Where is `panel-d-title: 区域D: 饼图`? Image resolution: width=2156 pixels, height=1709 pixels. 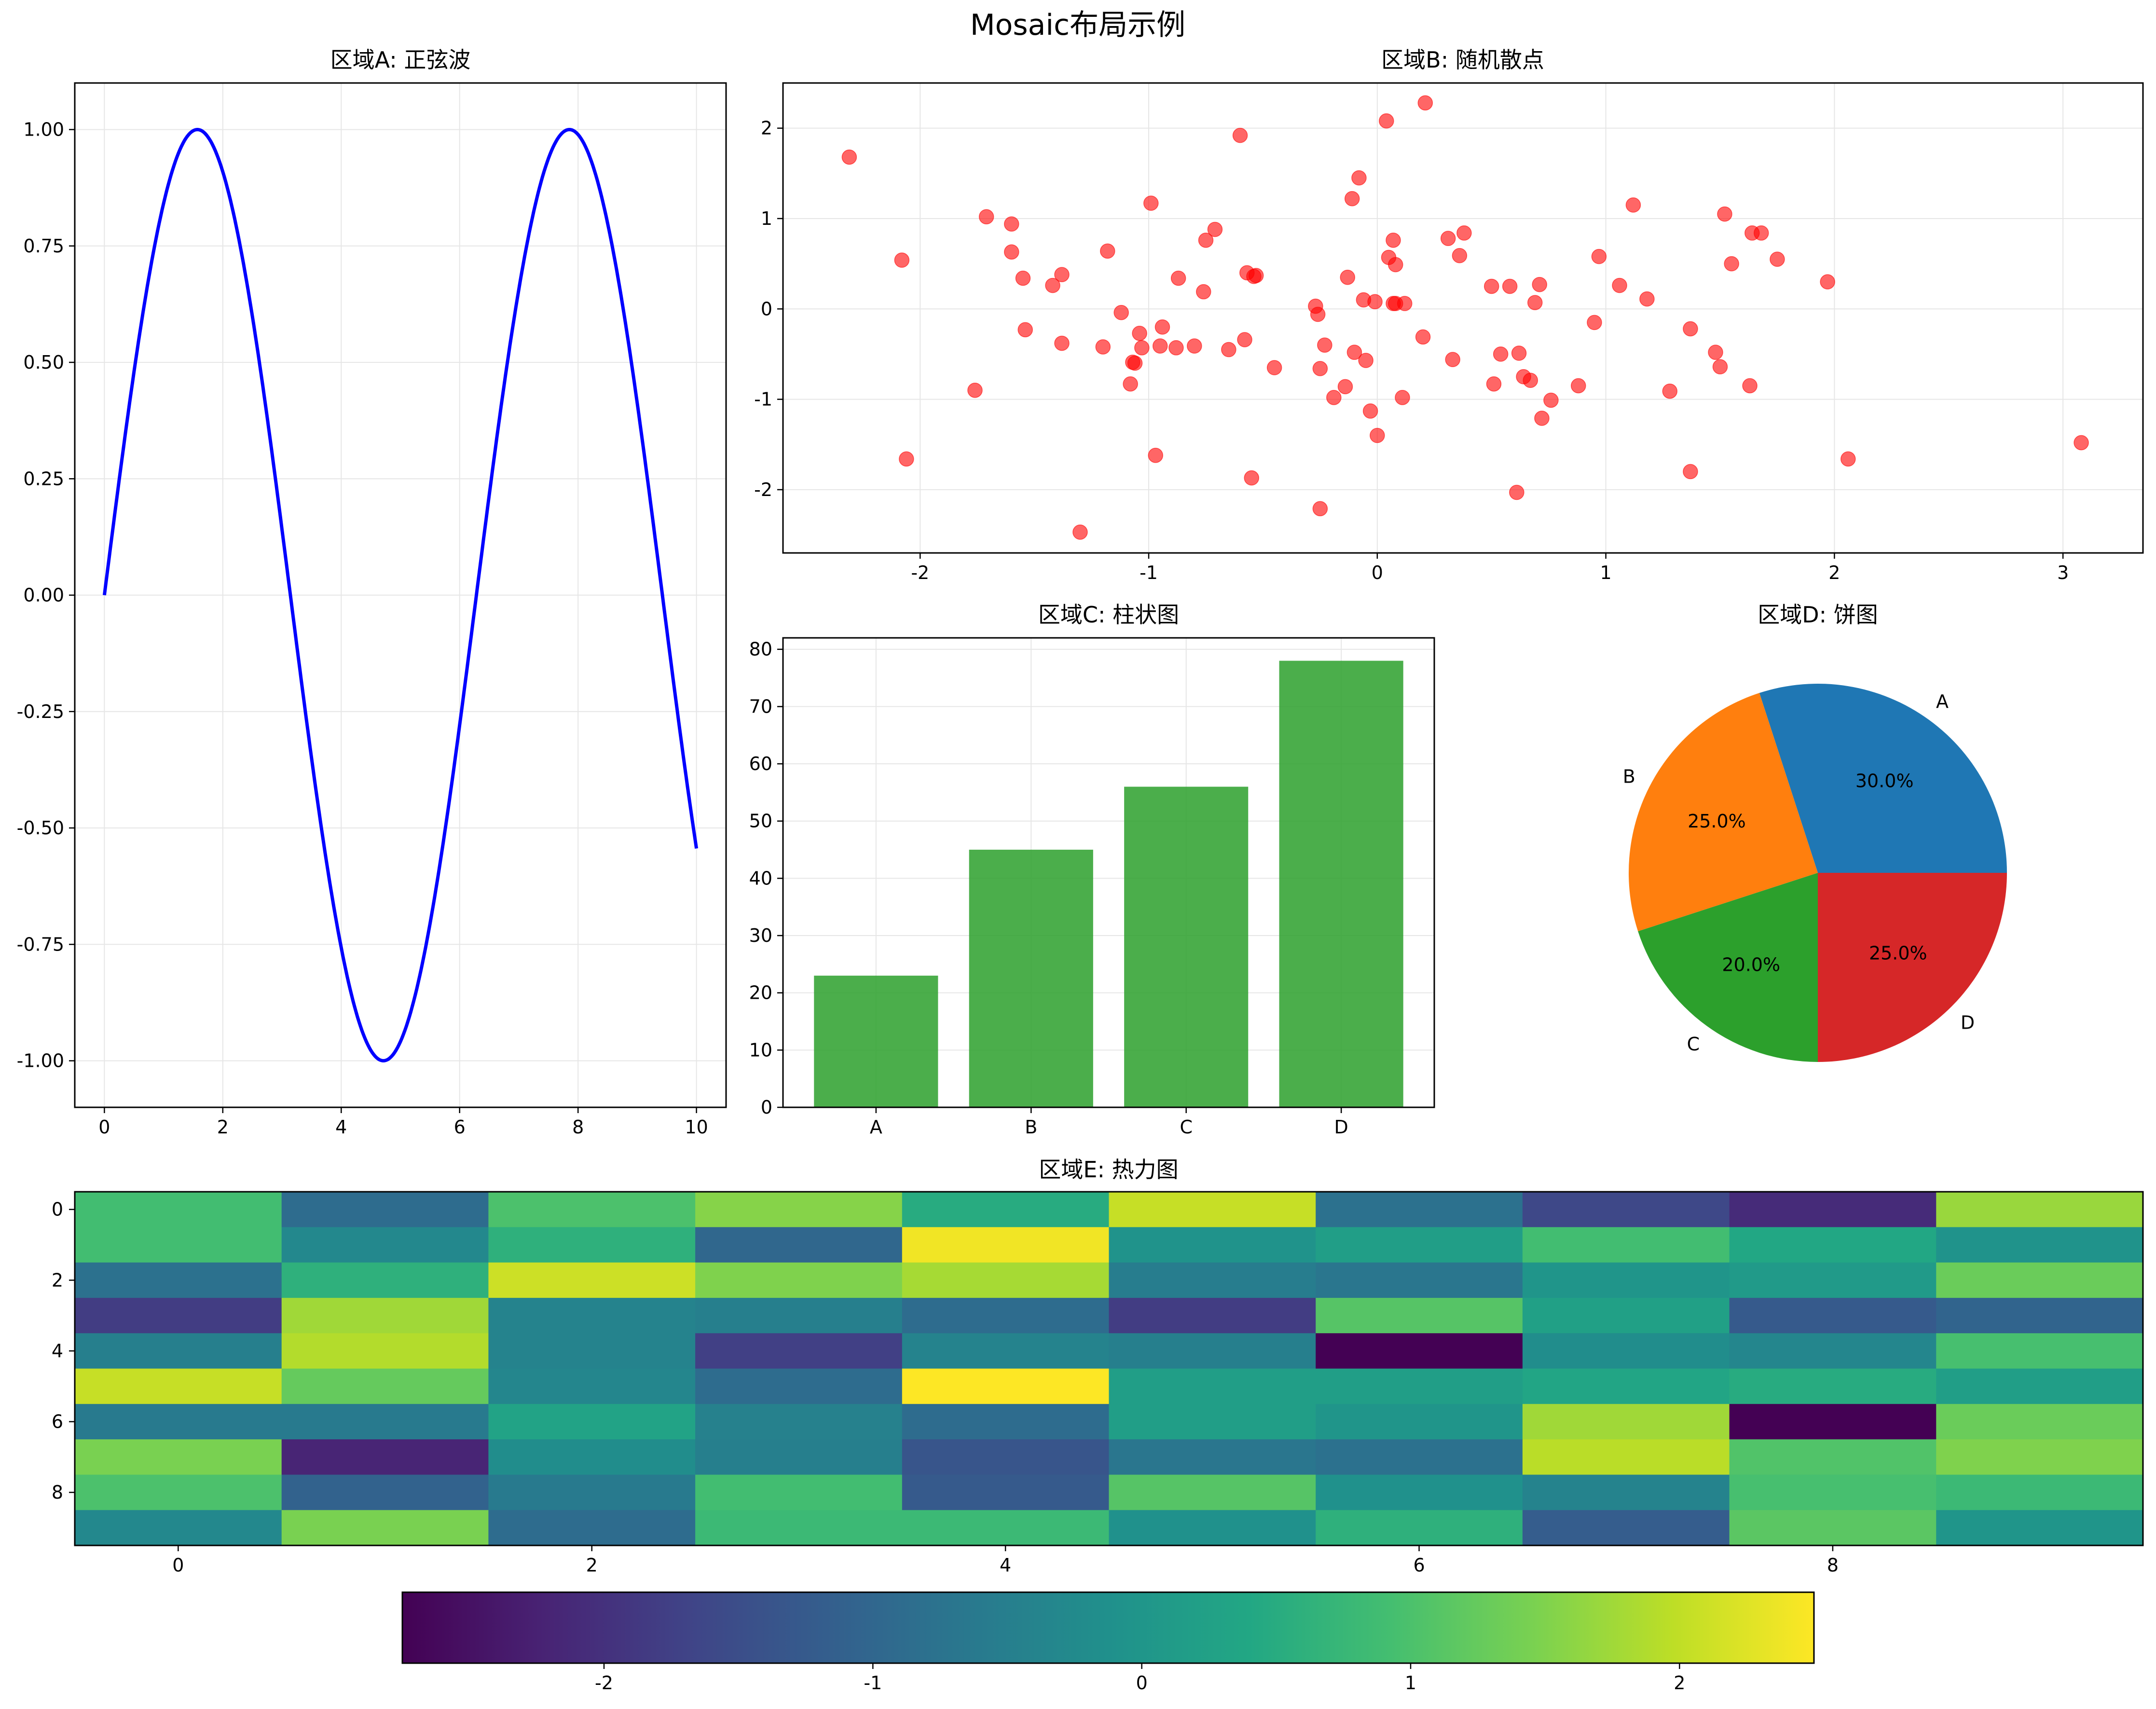
panel-d-title: 区域D: 饼图 is located at coordinates (1818, 615).